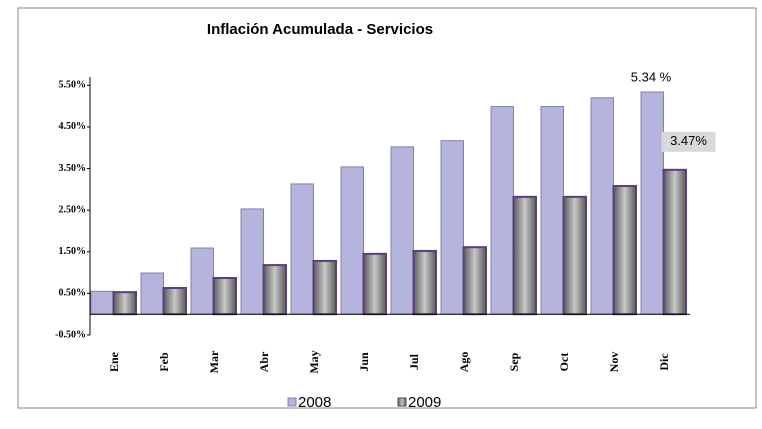  Describe the element at coordinates (320, 29) in the screenshot. I see `chart-title: Inflación Acumulada - Servicios` at that location.